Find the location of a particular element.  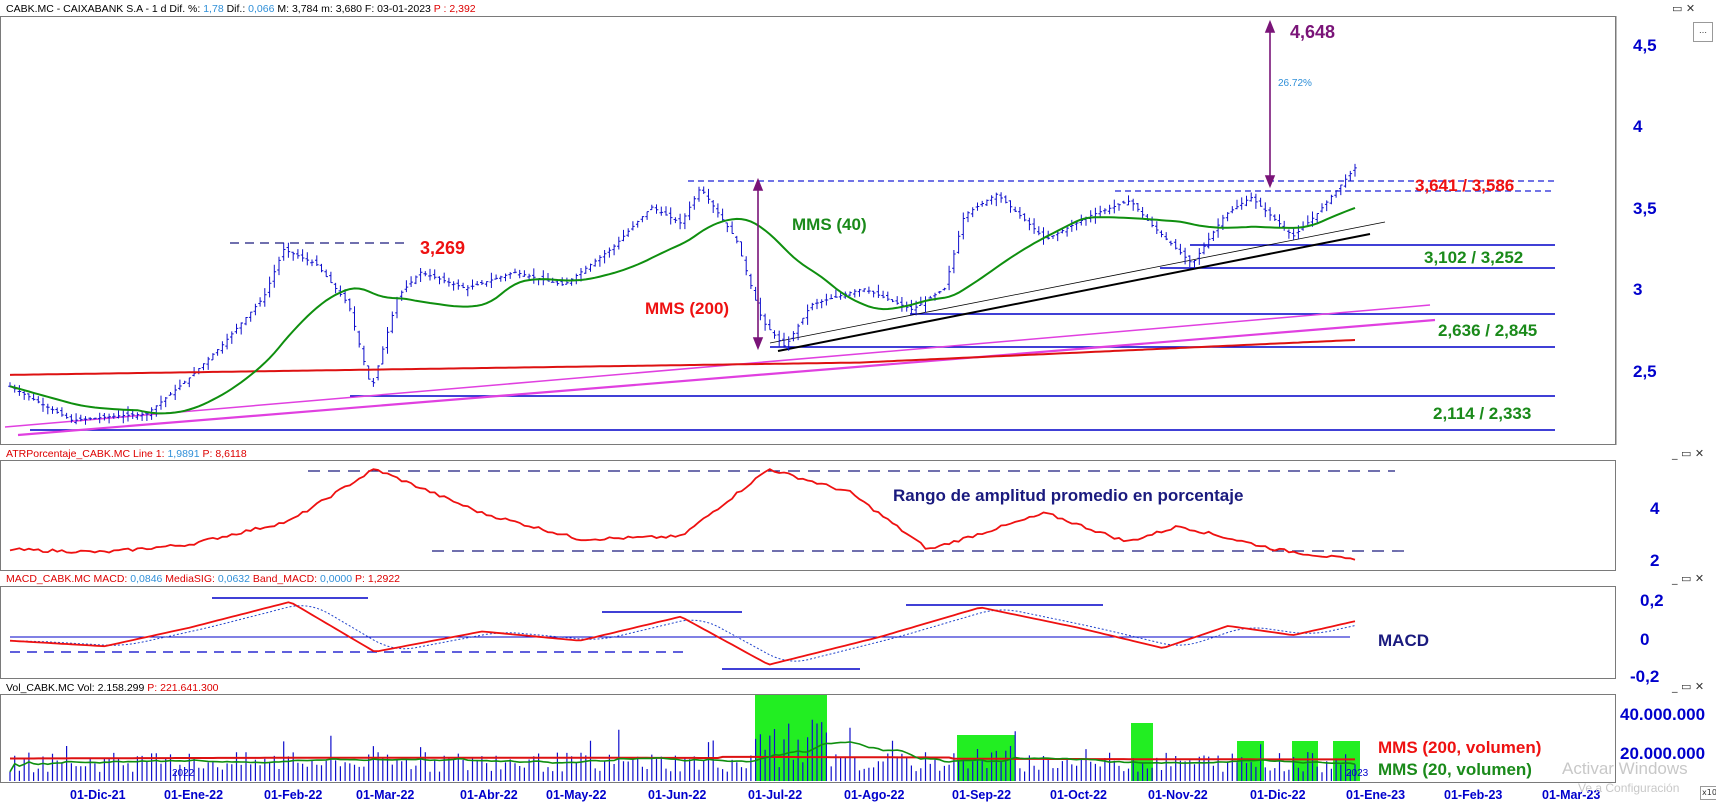

macd-tick: 0 is located at coordinates (1644, 639).